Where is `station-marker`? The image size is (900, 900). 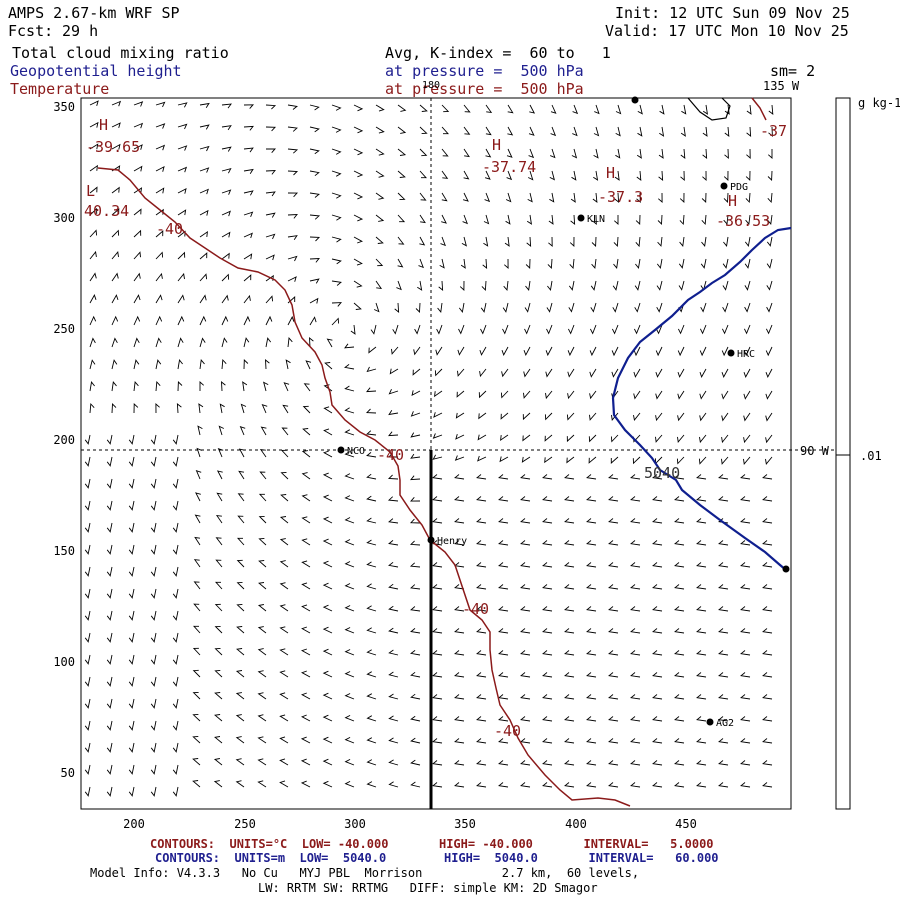
station-marker is located at coordinates (341, 450).